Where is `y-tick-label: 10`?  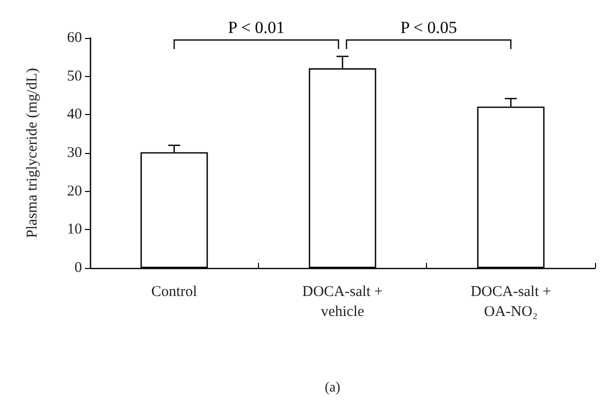
y-tick-label: 10 is located at coordinates (74, 230).